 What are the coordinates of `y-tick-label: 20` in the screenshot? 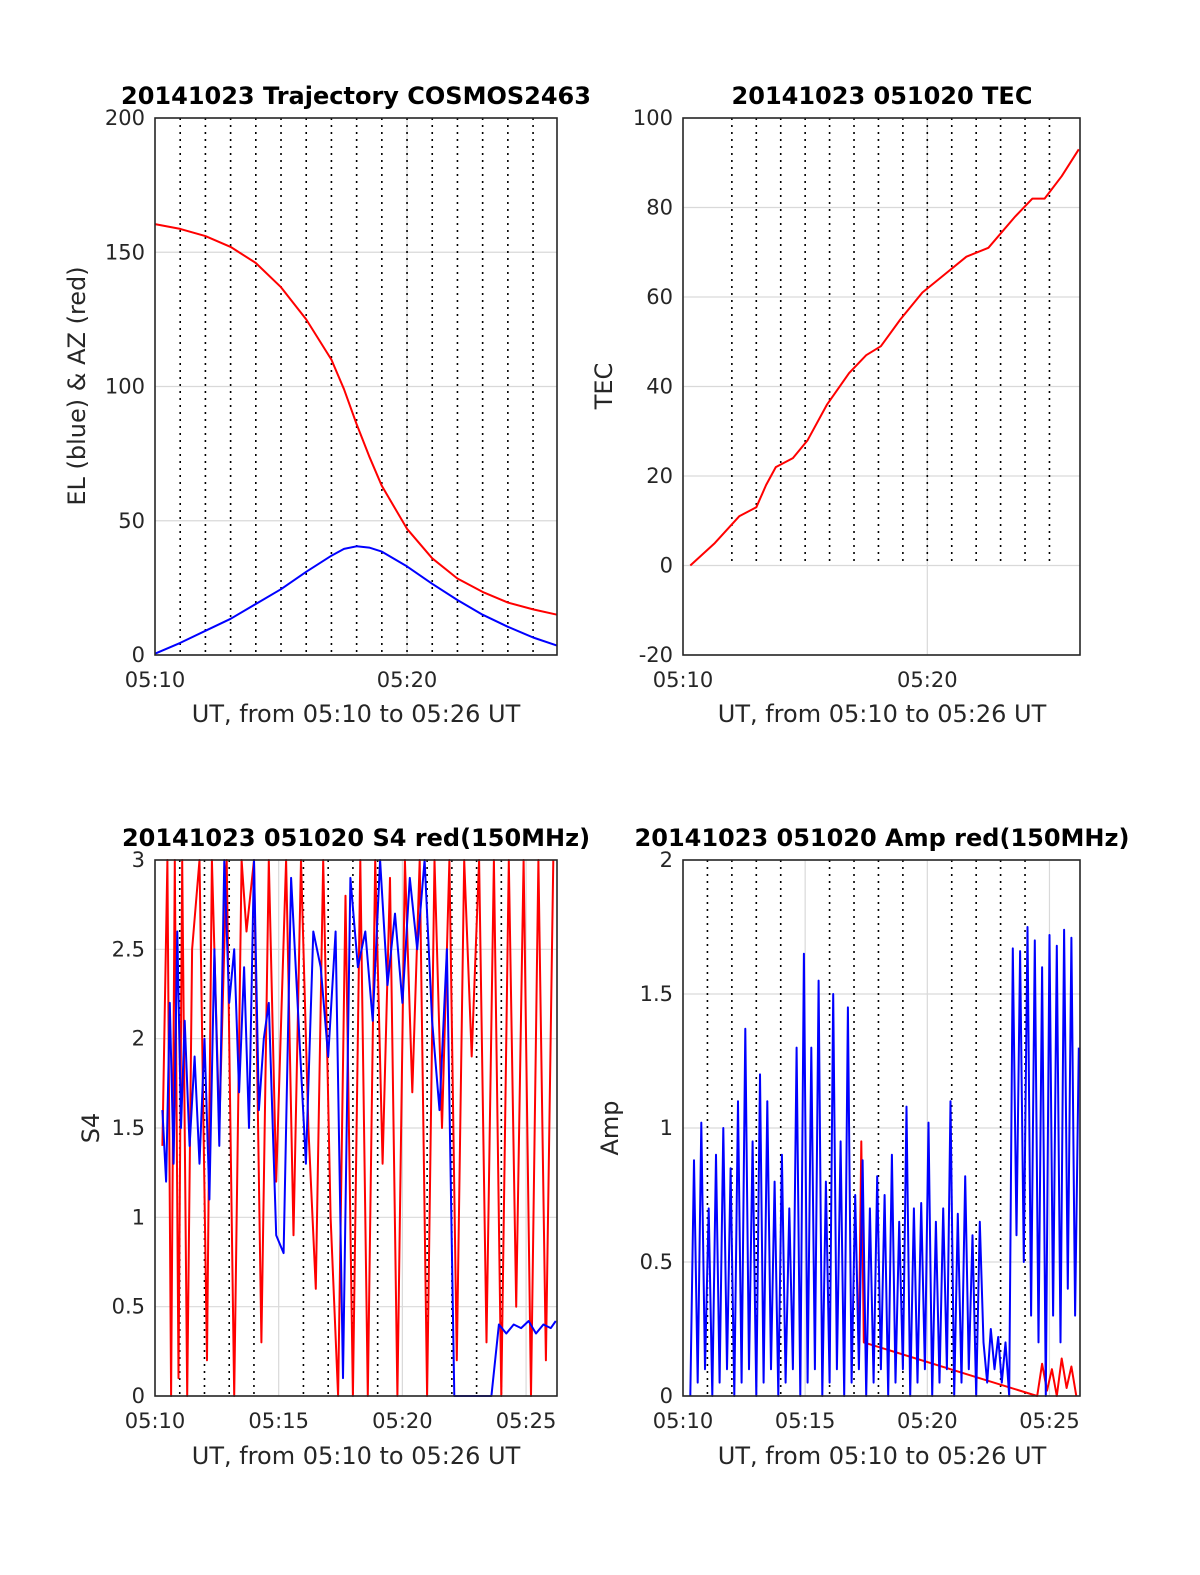 It's located at (659, 476).